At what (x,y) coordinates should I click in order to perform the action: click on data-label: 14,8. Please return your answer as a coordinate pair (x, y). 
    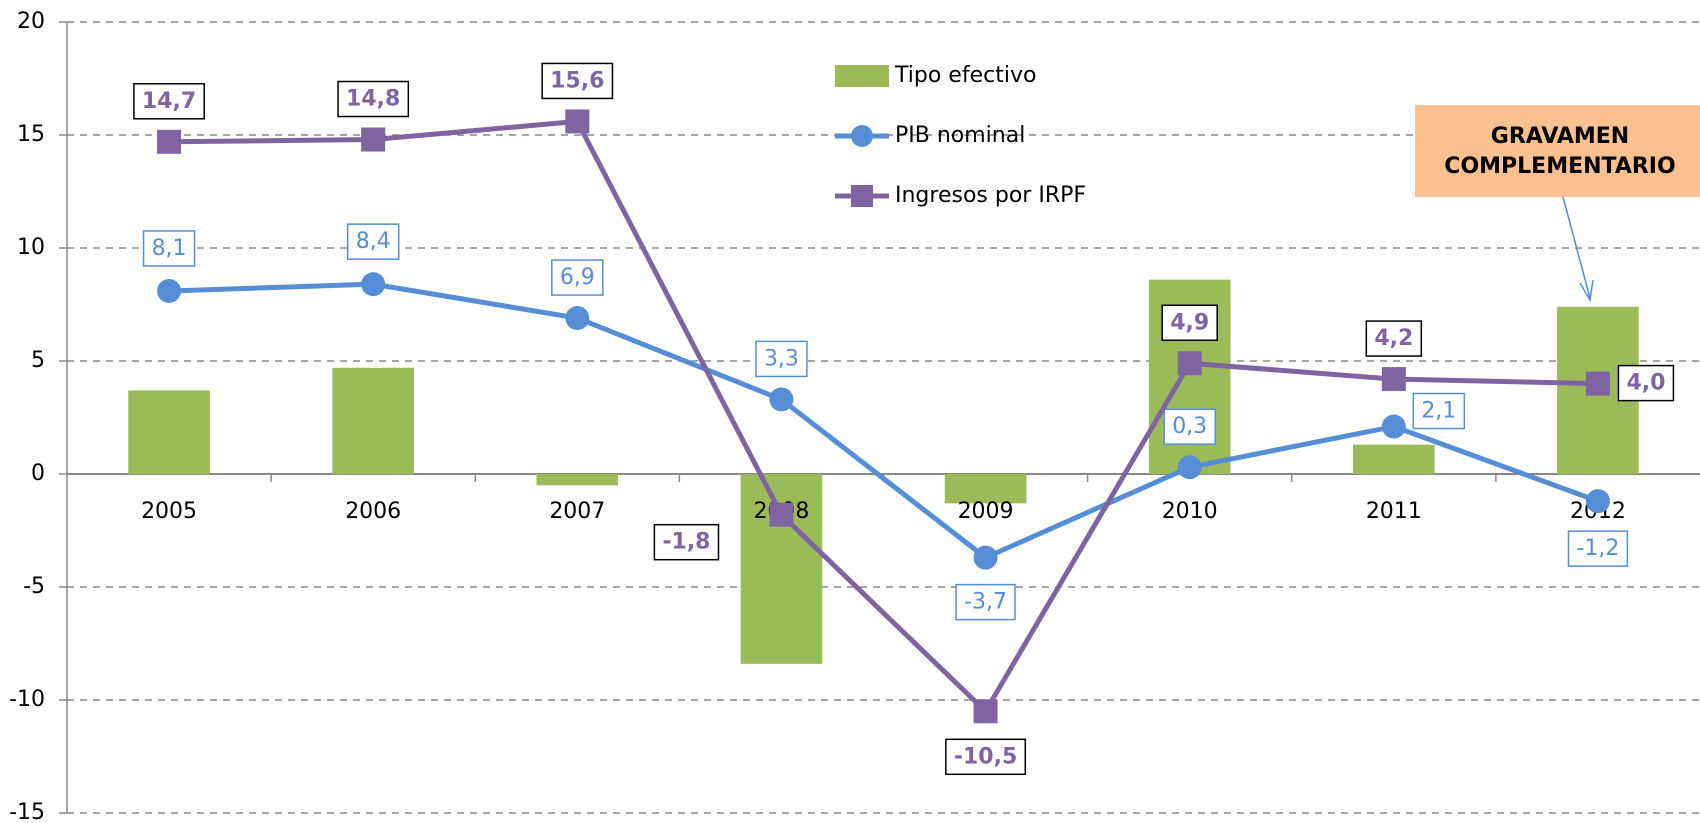
    Looking at the image, I should click on (373, 99).